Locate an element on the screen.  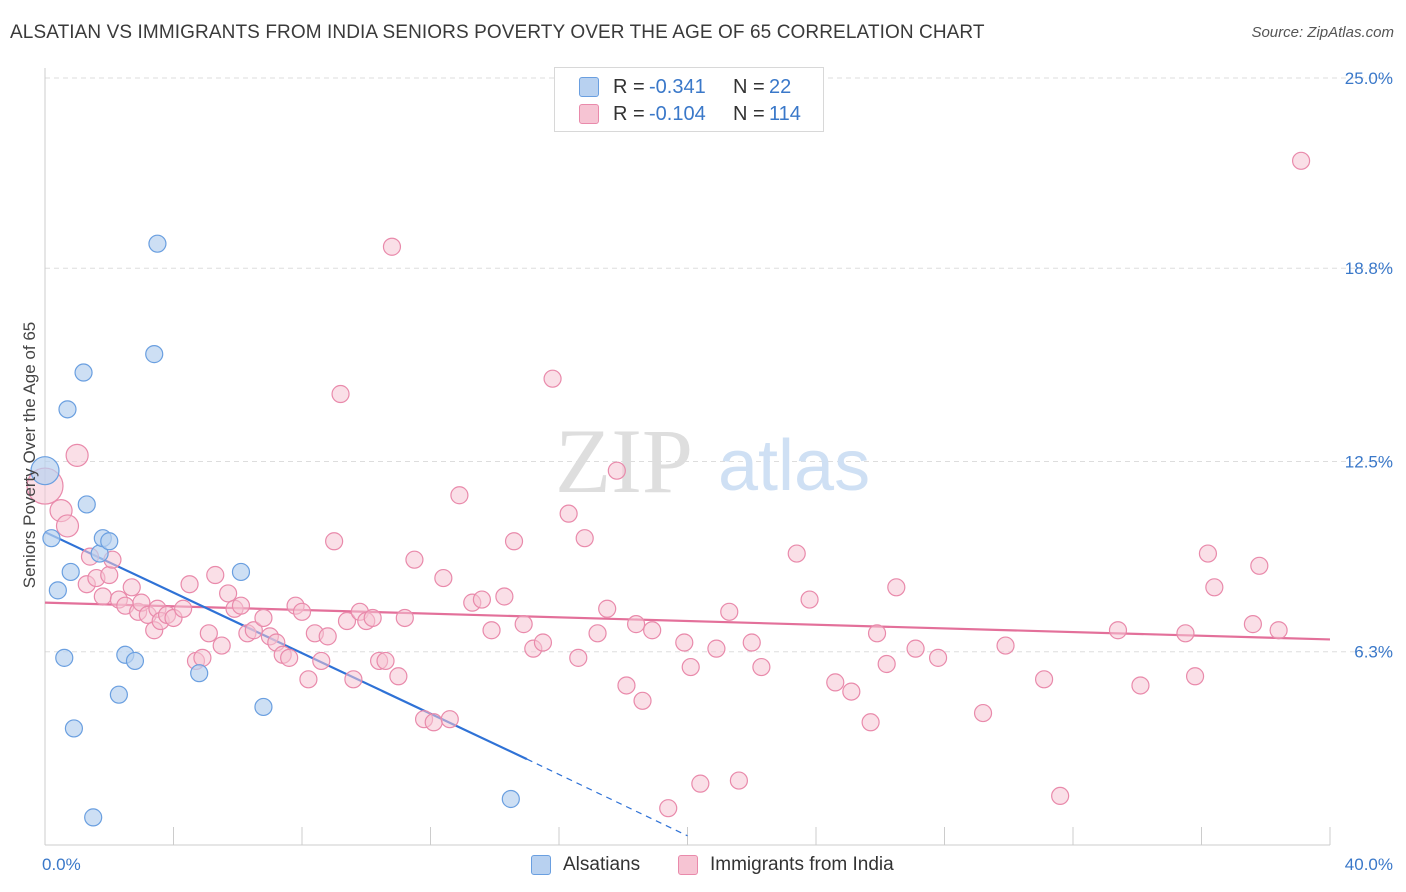
india-r-value: -0.104 is located at coordinates (677, 113).